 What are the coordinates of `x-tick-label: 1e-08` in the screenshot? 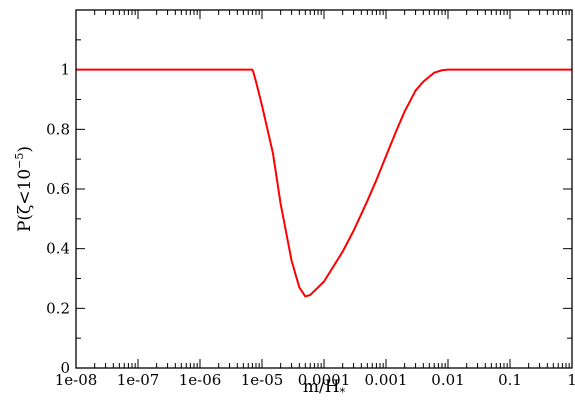 It's located at (76, 380).